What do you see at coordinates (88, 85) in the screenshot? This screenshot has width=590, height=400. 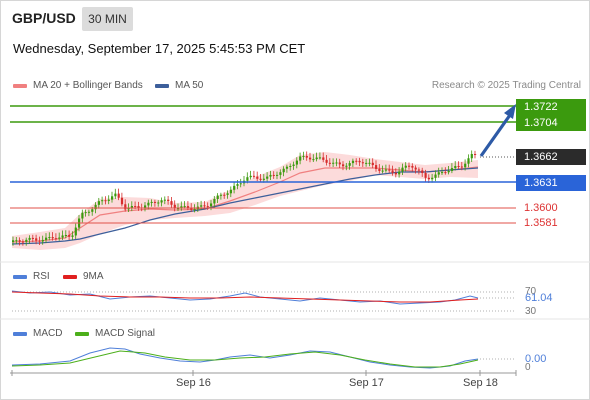 I see `legend-ma20-label: MA 20 + Bollinger Bands` at bounding box center [88, 85].